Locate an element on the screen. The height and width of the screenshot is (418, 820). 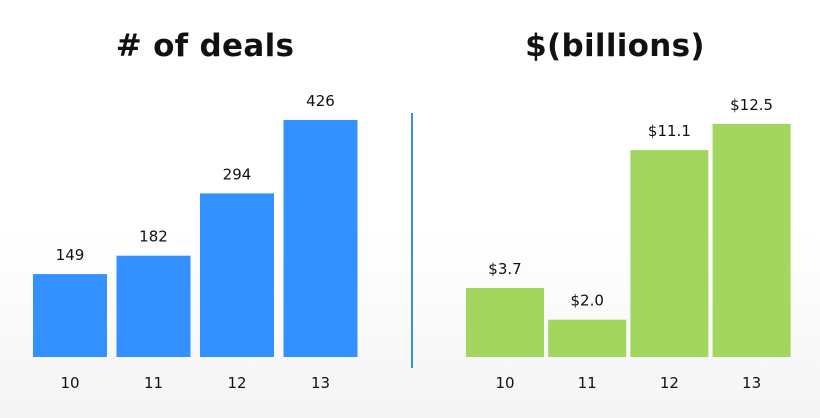
deals-chart-title: # of deals is located at coordinates (205, 46).